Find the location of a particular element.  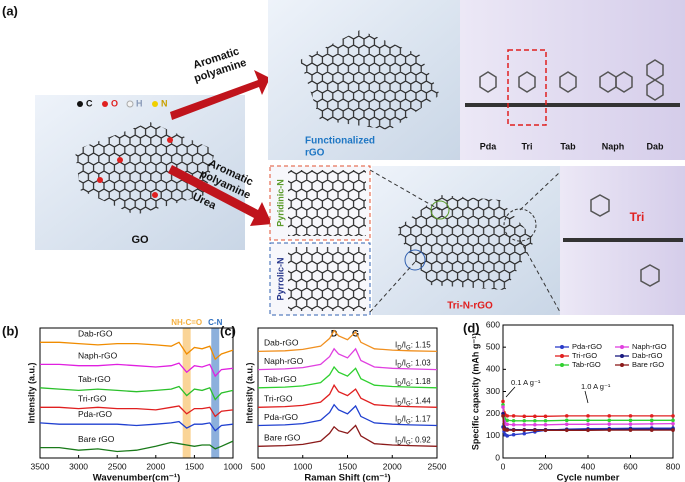

x-axis-label: Cycle number is located at coordinates (588, 477).